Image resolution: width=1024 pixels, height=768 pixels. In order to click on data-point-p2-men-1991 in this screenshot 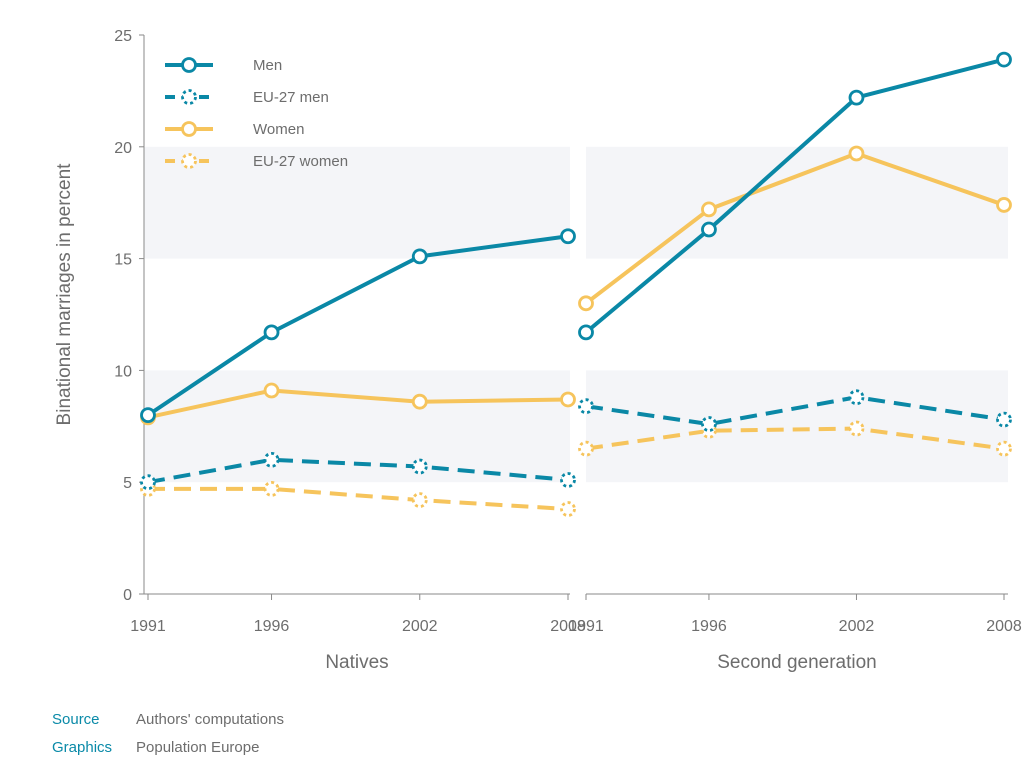, I will do `click(586, 332)`.